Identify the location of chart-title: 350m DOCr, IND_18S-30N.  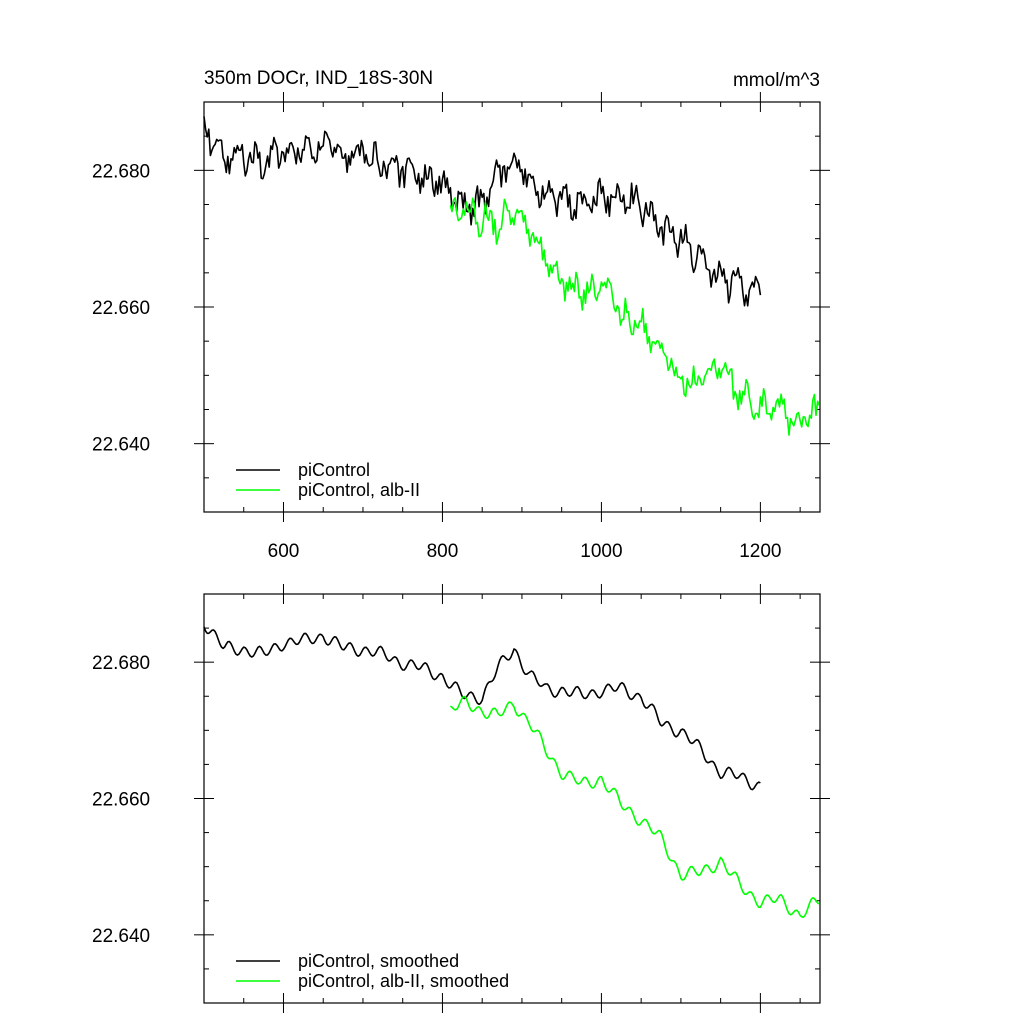
(318, 78).